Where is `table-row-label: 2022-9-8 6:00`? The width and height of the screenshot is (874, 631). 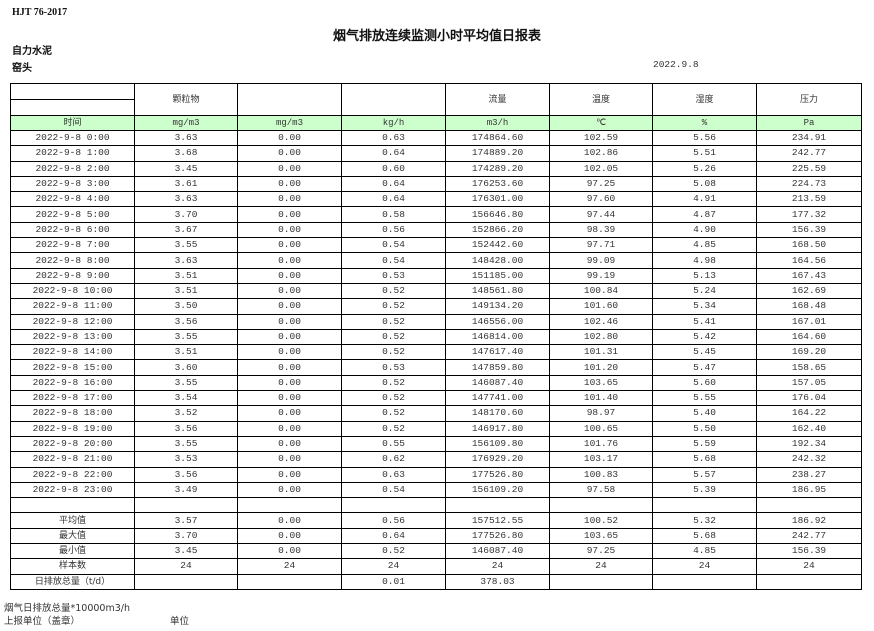 table-row-label: 2022-9-8 6:00 is located at coordinates (72, 230).